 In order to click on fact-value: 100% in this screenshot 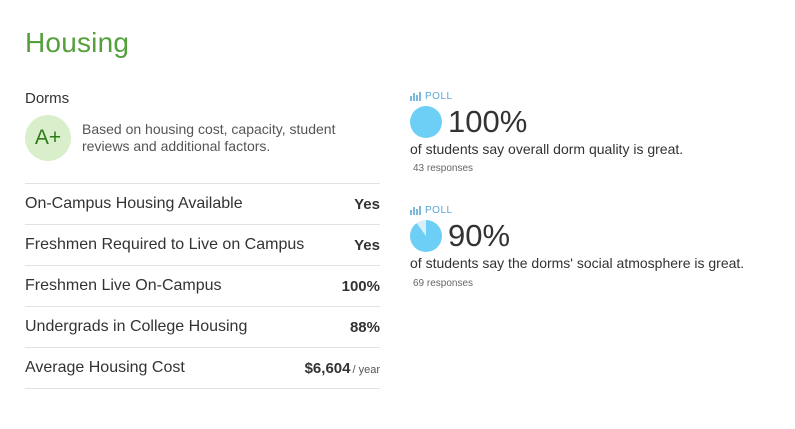, I will do `click(360, 286)`.